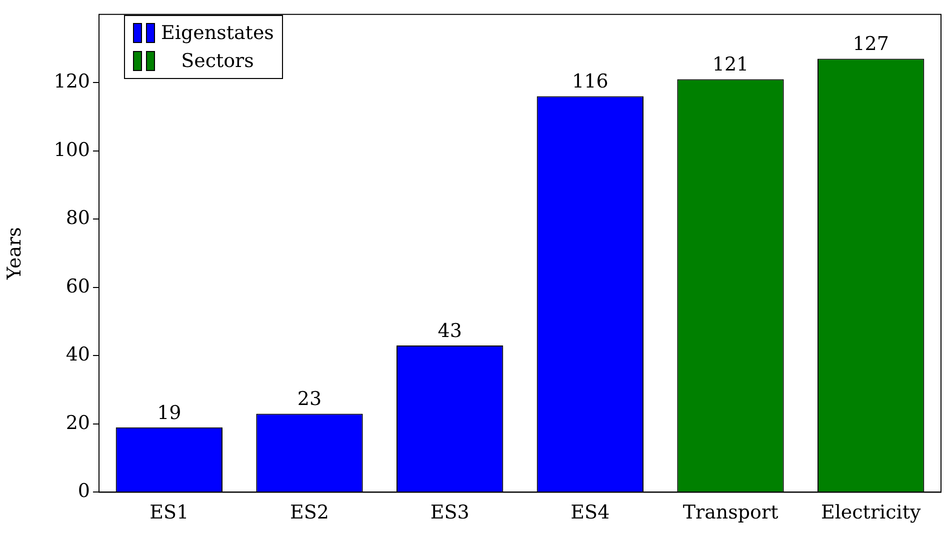 The height and width of the screenshot is (535, 944). I want to click on x-tick-label: ES3, so click(450, 513).